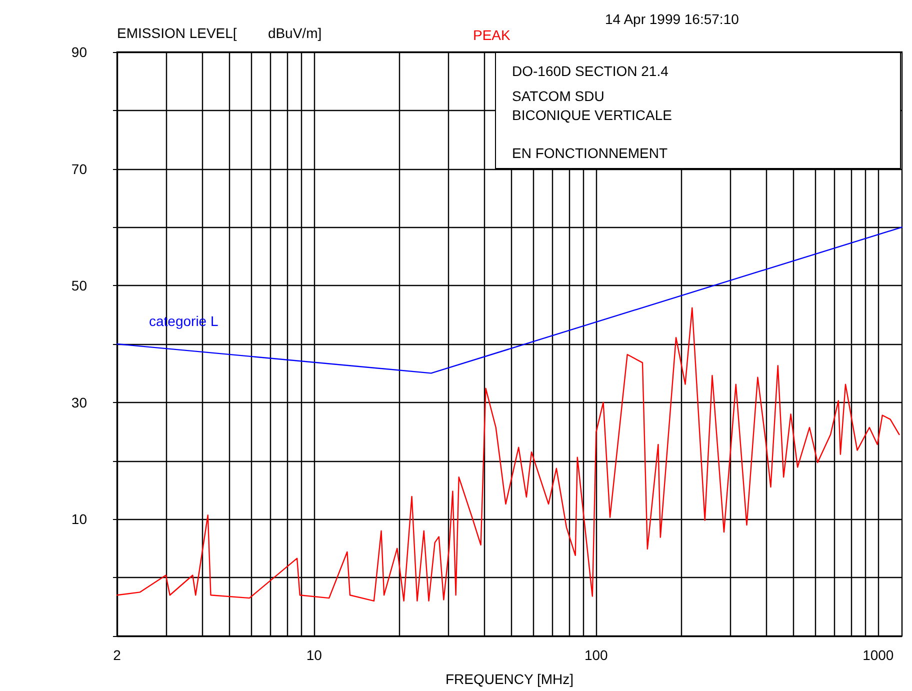 This screenshot has height=691, width=912. I want to click on annotation: SATCOM SDU, so click(558, 96).